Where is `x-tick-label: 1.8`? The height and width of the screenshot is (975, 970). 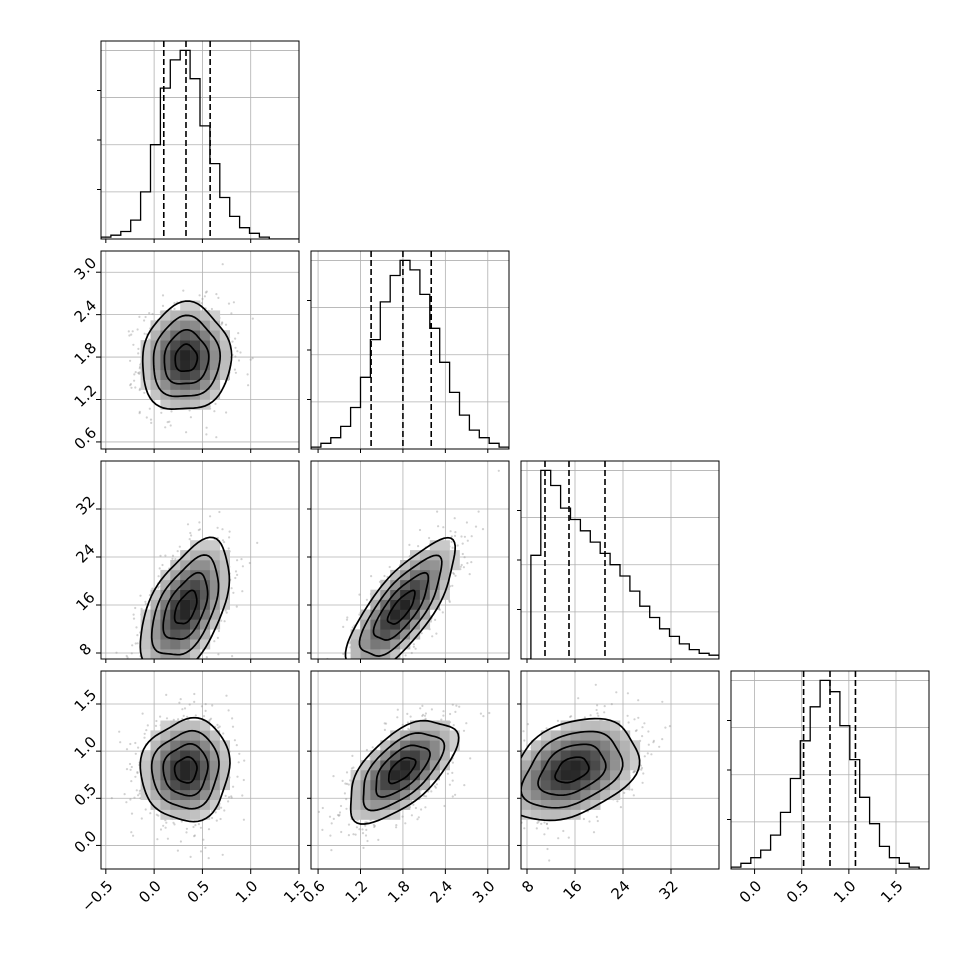 x-tick-label: 1.8 is located at coordinates (399, 892).